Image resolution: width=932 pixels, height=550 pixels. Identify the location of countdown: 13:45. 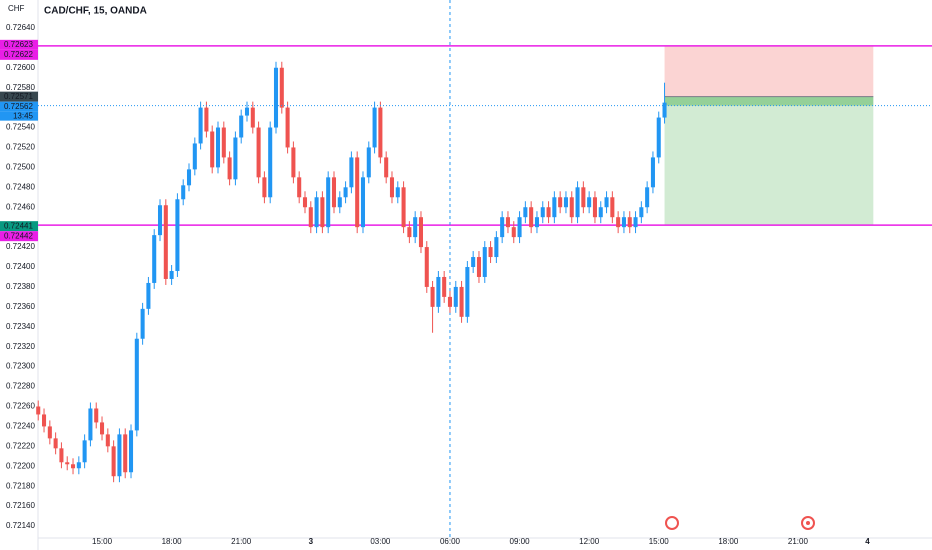
(23, 115).